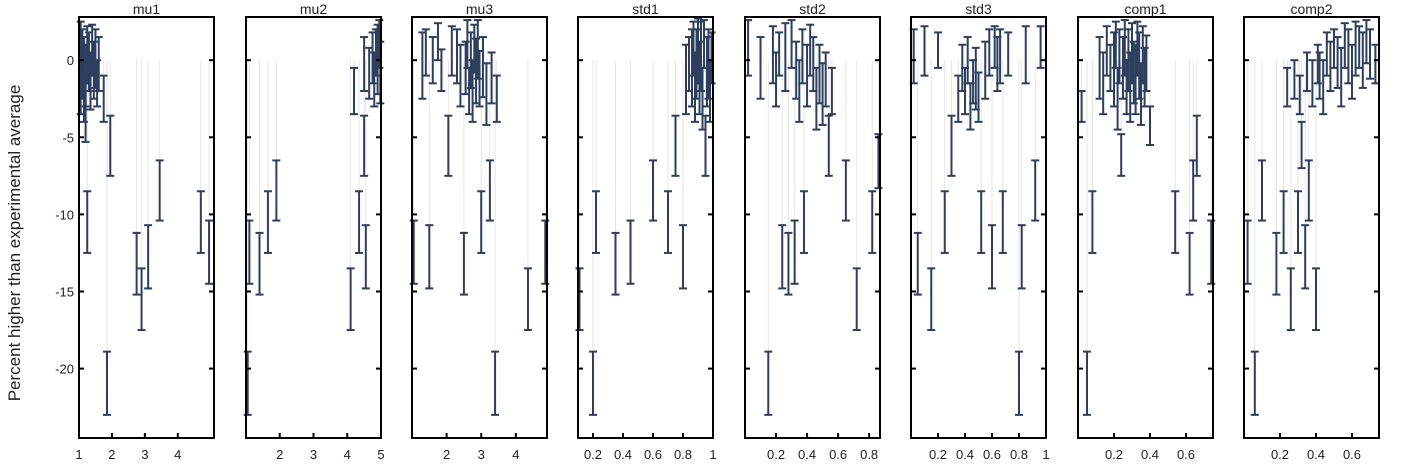 The image size is (1420, 472). I want to click on xtick-label-mu2-3: 3, so click(313, 454).